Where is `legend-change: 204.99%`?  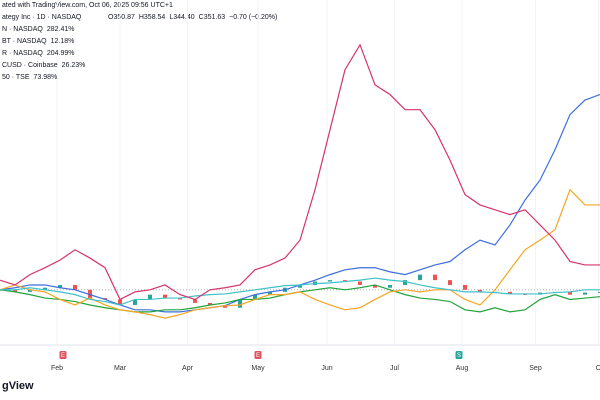 legend-change: 204.99% is located at coordinates (61, 53).